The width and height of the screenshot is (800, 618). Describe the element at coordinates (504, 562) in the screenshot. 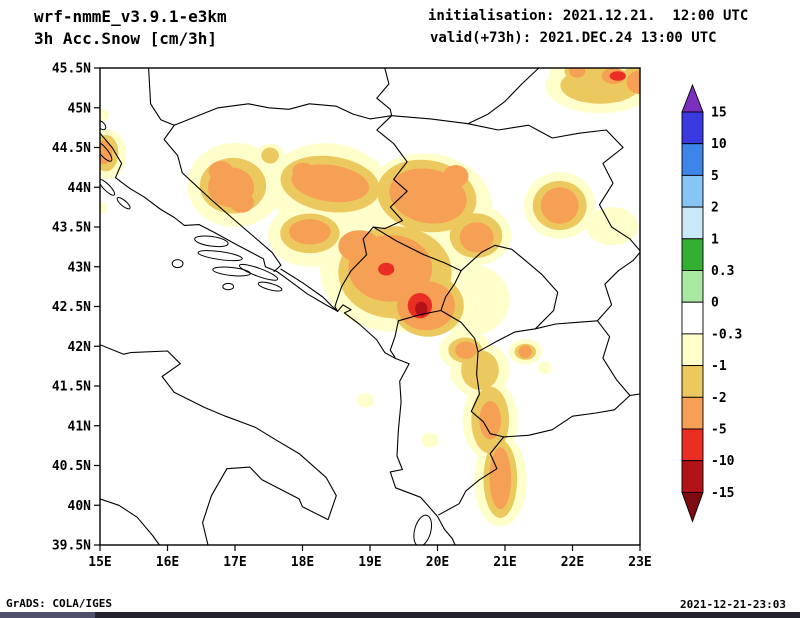

I see `x-tick-label: 21E` at that location.